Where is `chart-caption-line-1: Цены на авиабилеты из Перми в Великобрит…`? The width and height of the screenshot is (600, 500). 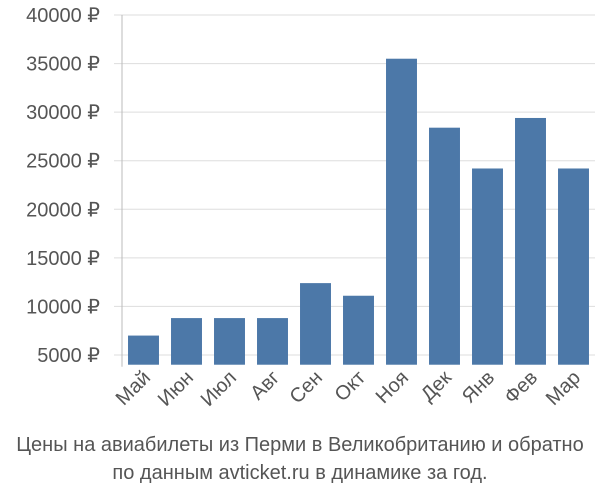 chart-caption-line-1: Цены на авиабилеты из Перми в Великобрит… is located at coordinates (300, 445).